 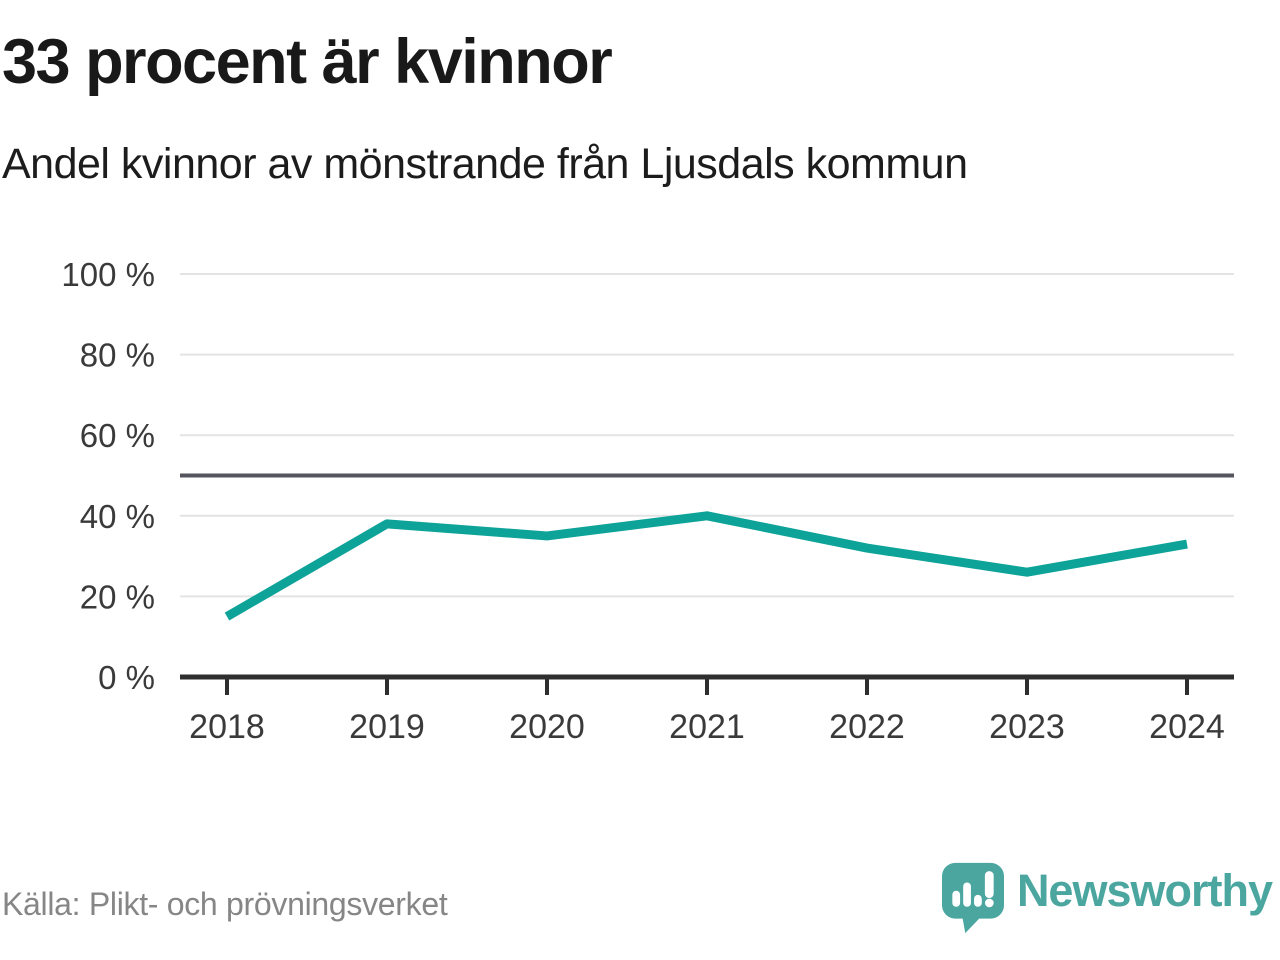 What do you see at coordinates (108, 274) in the screenshot?
I see `y-axis-label: 100 %` at bounding box center [108, 274].